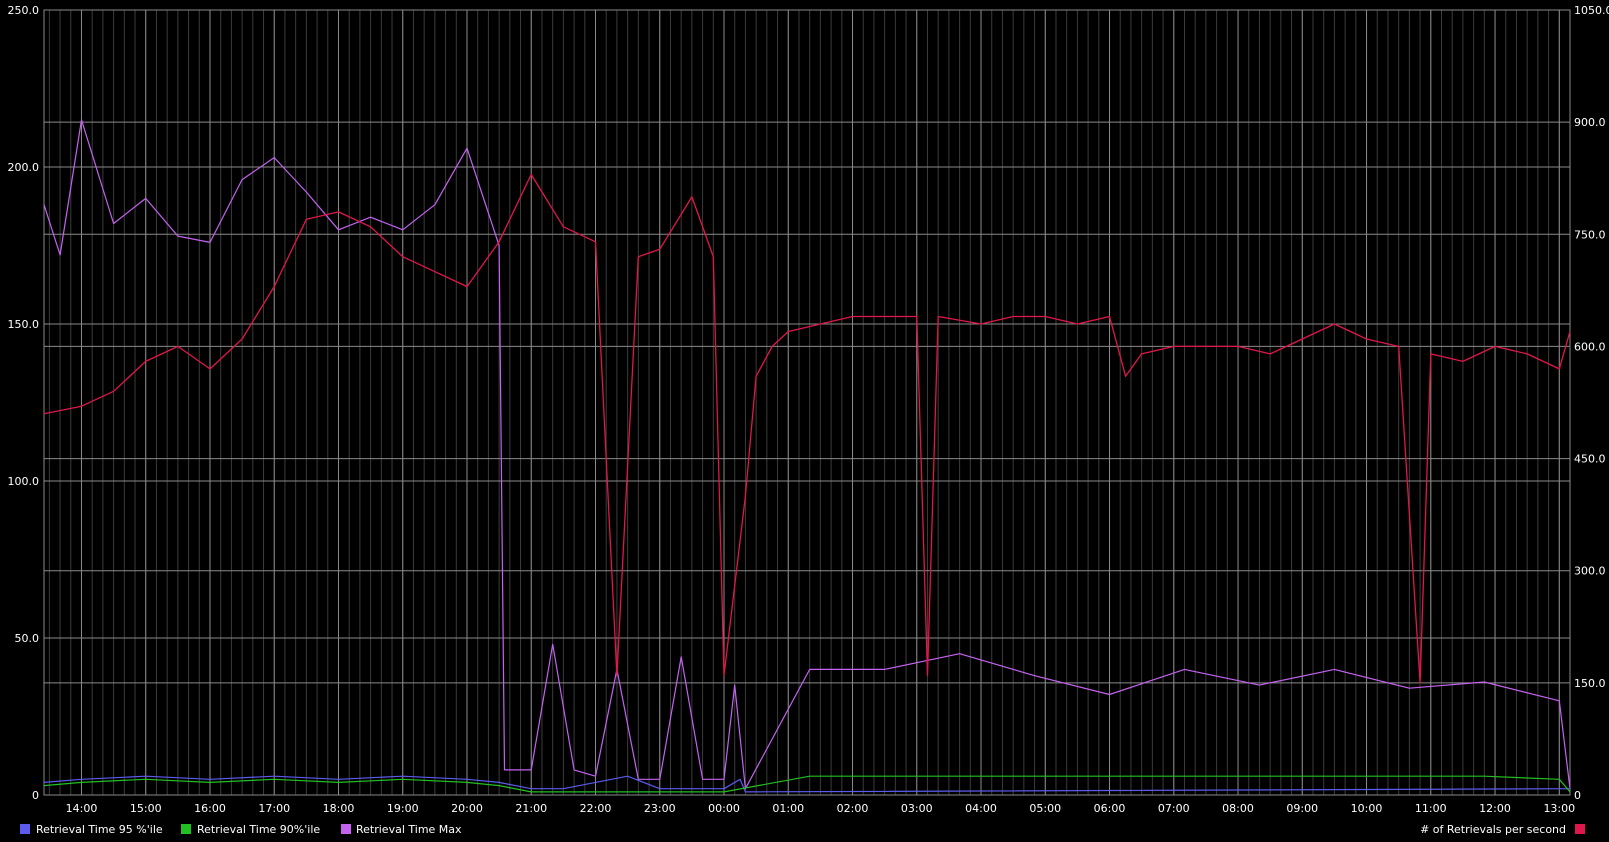 The image size is (1609, 842). What do you see at coordinates (1238, 808) in the screenshot?
I see `x-tick-label: 08:00` at bounding box center [1238, 808].